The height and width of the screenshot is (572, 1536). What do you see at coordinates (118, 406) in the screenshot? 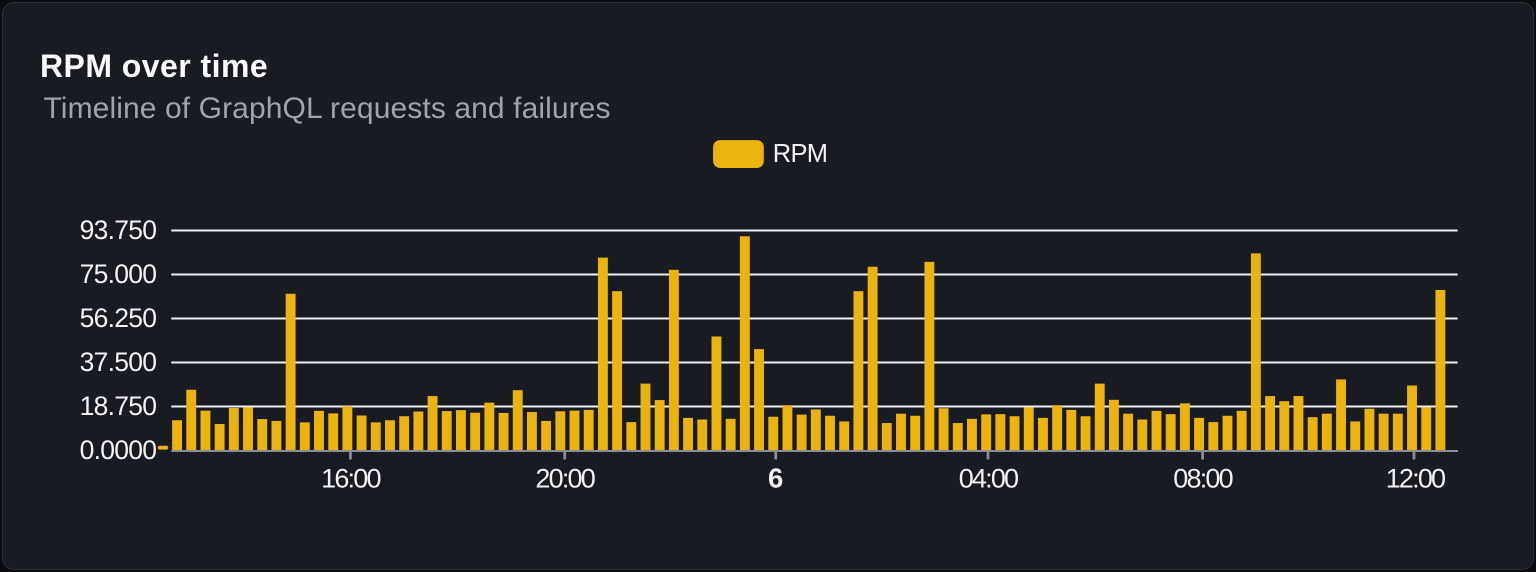
I see `svg-text: 18.750` at bounding box center [118, 406].